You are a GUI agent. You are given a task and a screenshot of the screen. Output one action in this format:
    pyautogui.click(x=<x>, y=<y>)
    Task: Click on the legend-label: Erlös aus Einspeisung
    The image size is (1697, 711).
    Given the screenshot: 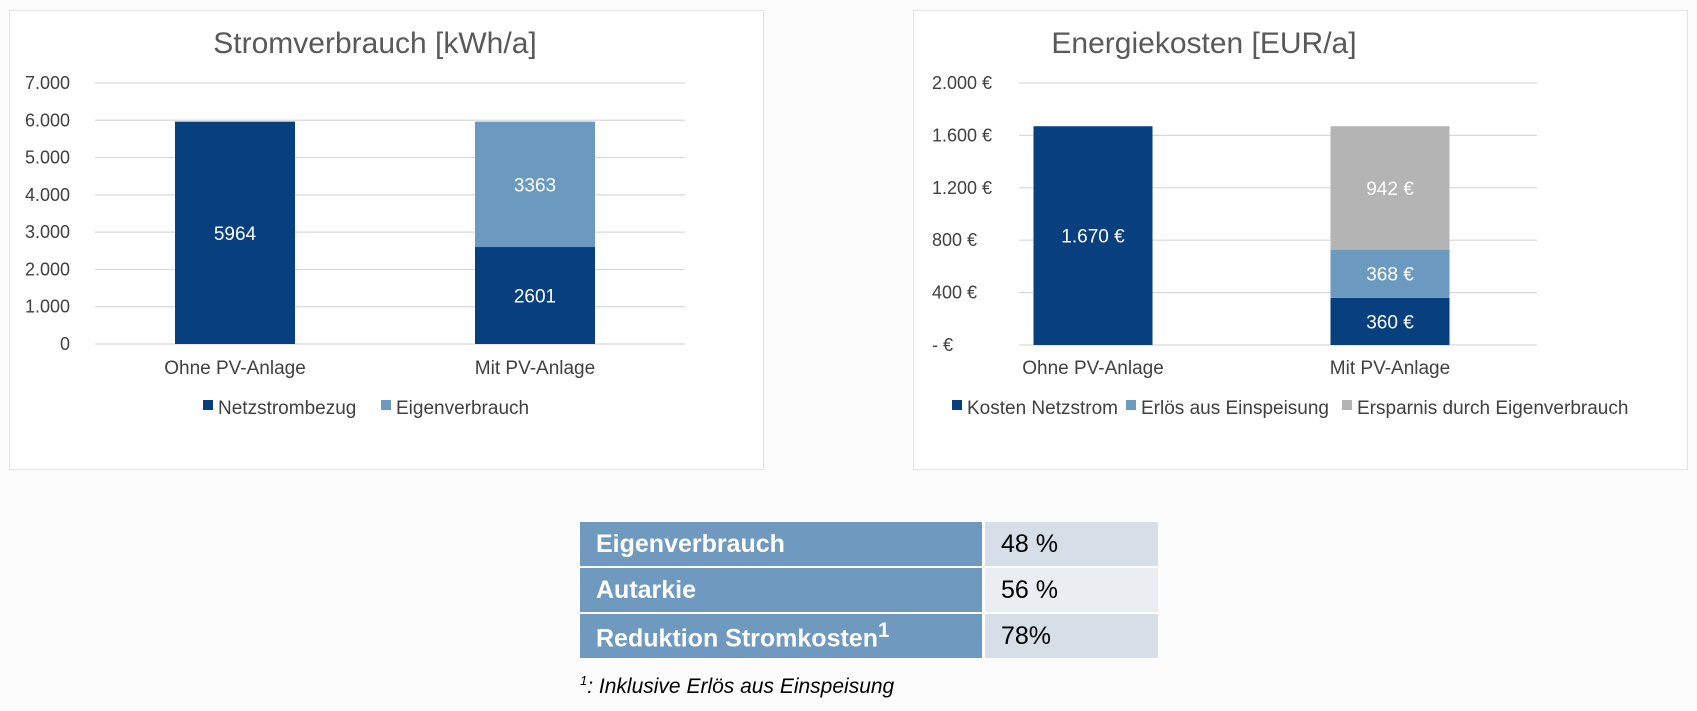 What is the action you would take?
    pyautogui.click(x=1235, y=408)
    